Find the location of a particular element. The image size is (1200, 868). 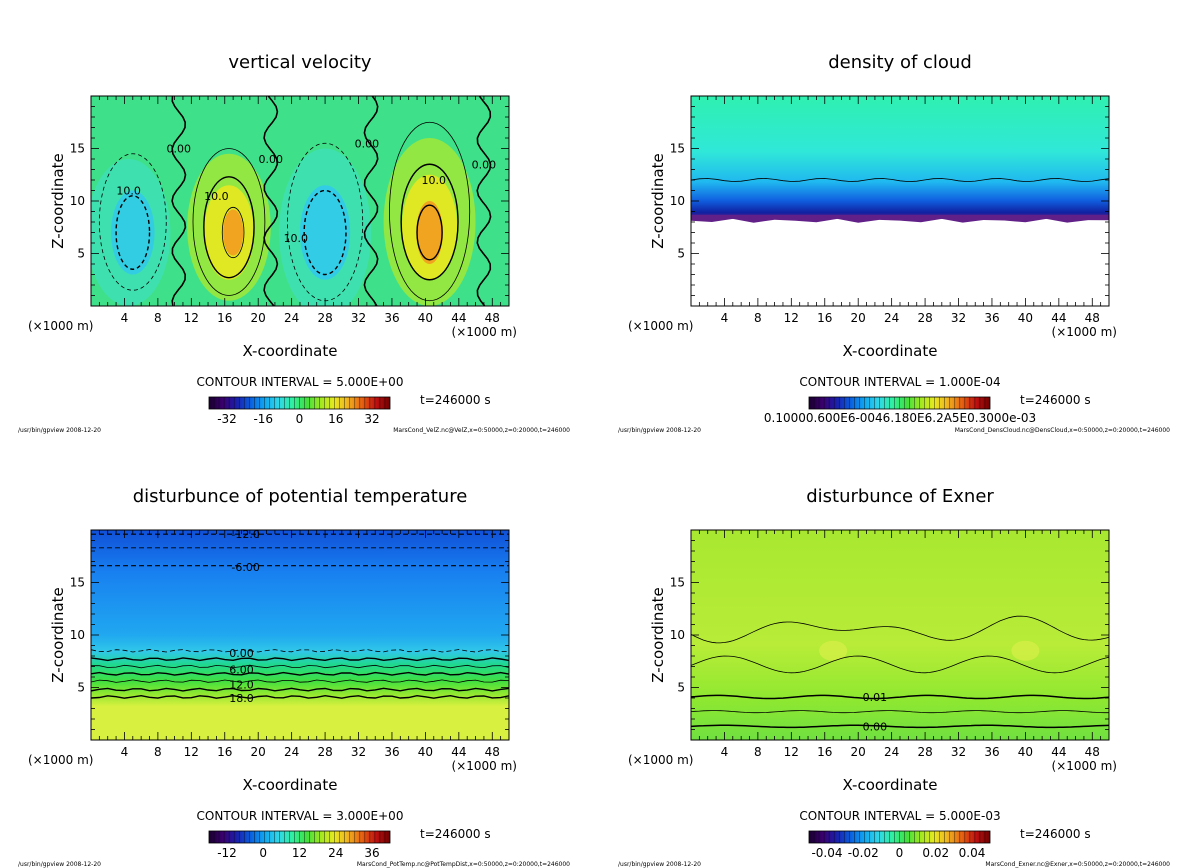

colorbar-tick-label: 24 is located at coordinates (335, 853).